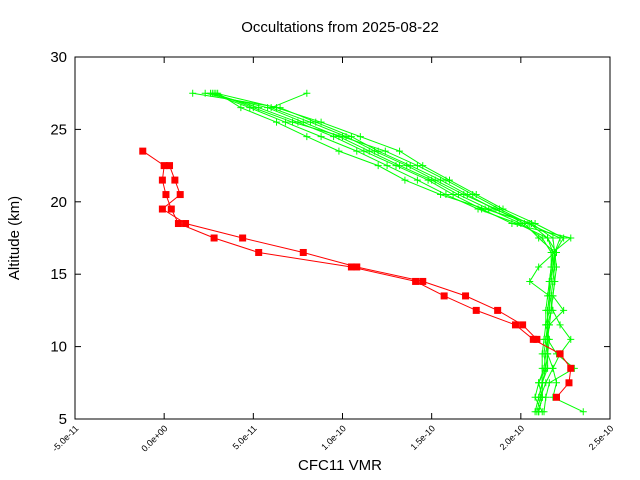 This screenshot has height=480, width=640. Describe the element at coordinates (58, 347) in the screenshot. I see `y-tick-label: 10` at that location.